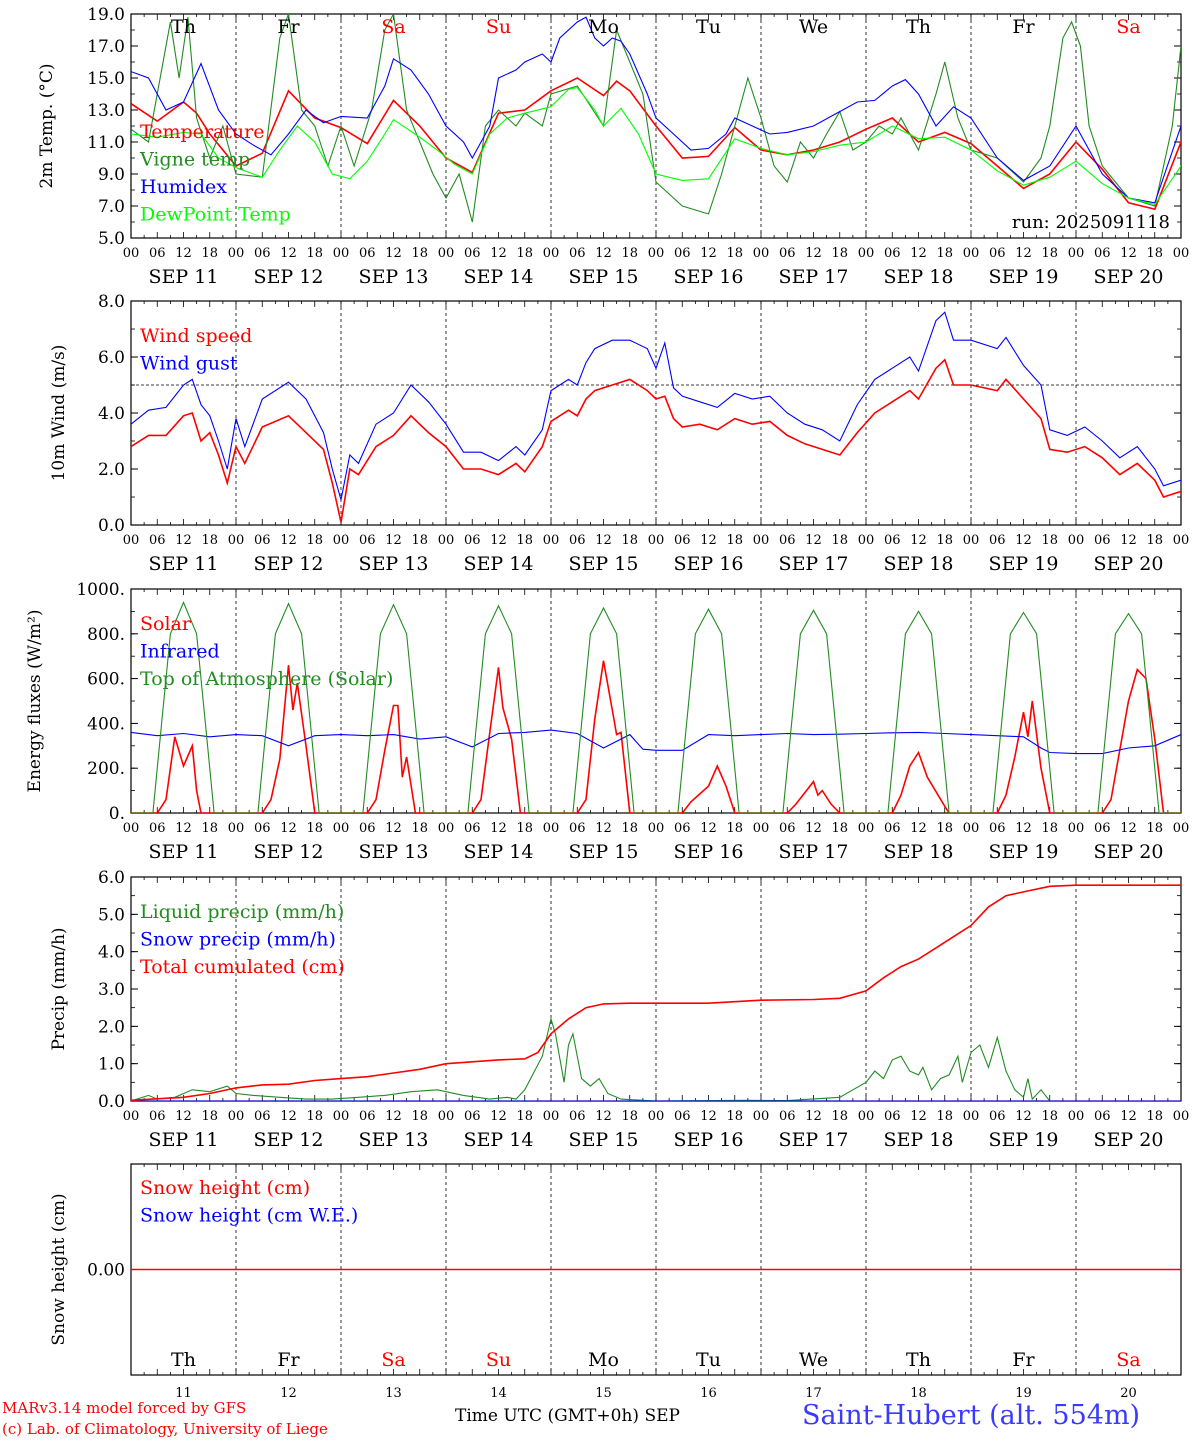 Image resolution: width=1194 pixels, height=1440 pixels. What do you see at coordinates (814, 277) in the screenshot?
I see `date-label: SEP 17` at bounding box center [814, 277].